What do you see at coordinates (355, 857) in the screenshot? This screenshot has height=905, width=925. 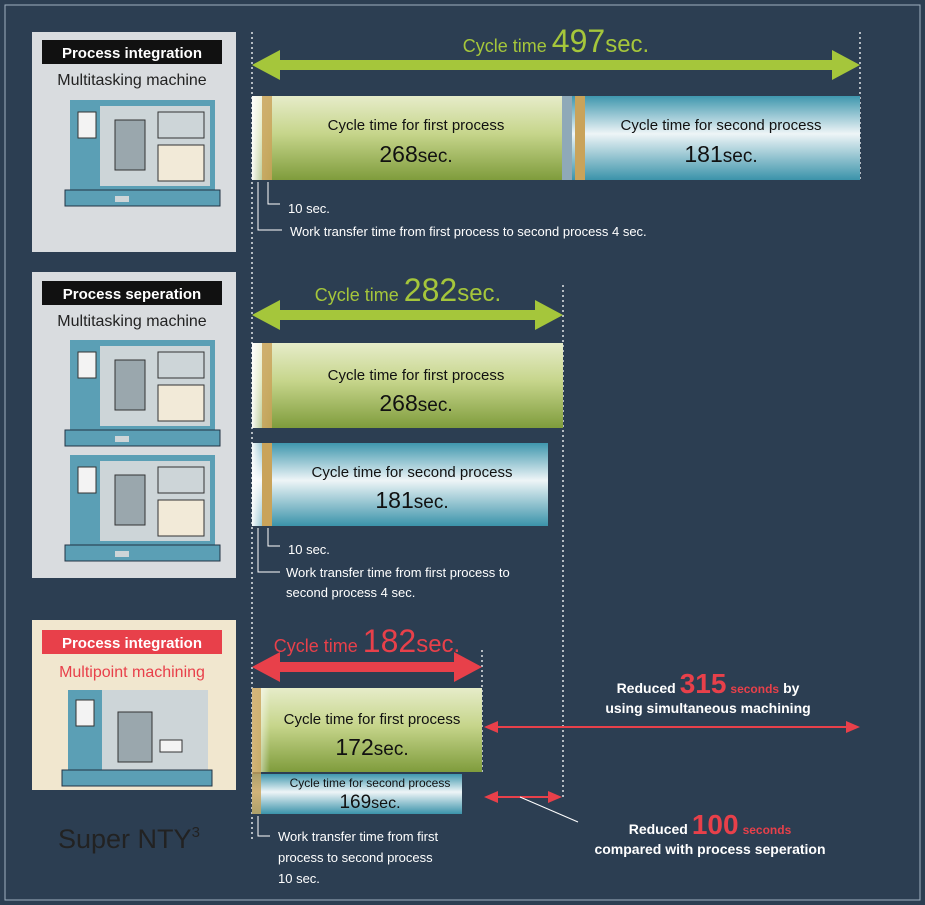 I see `note: process to second process` at bounding box center [355, 857].